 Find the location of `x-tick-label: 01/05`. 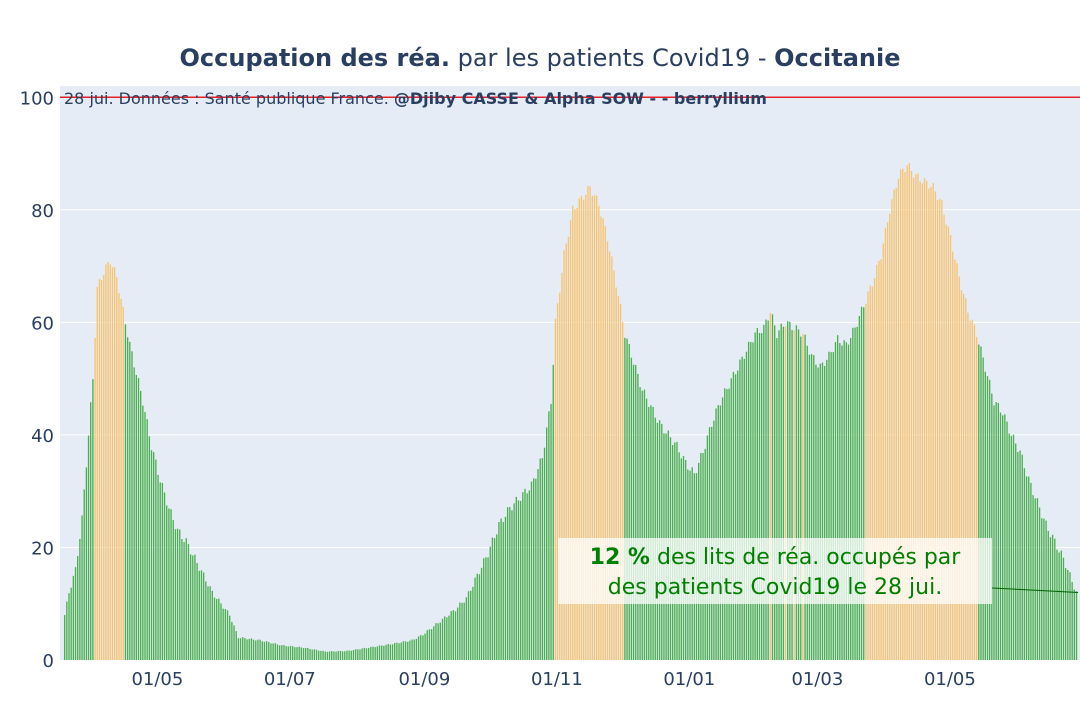

x-tick-label: 01/05 is located at coordinates (950, 679).